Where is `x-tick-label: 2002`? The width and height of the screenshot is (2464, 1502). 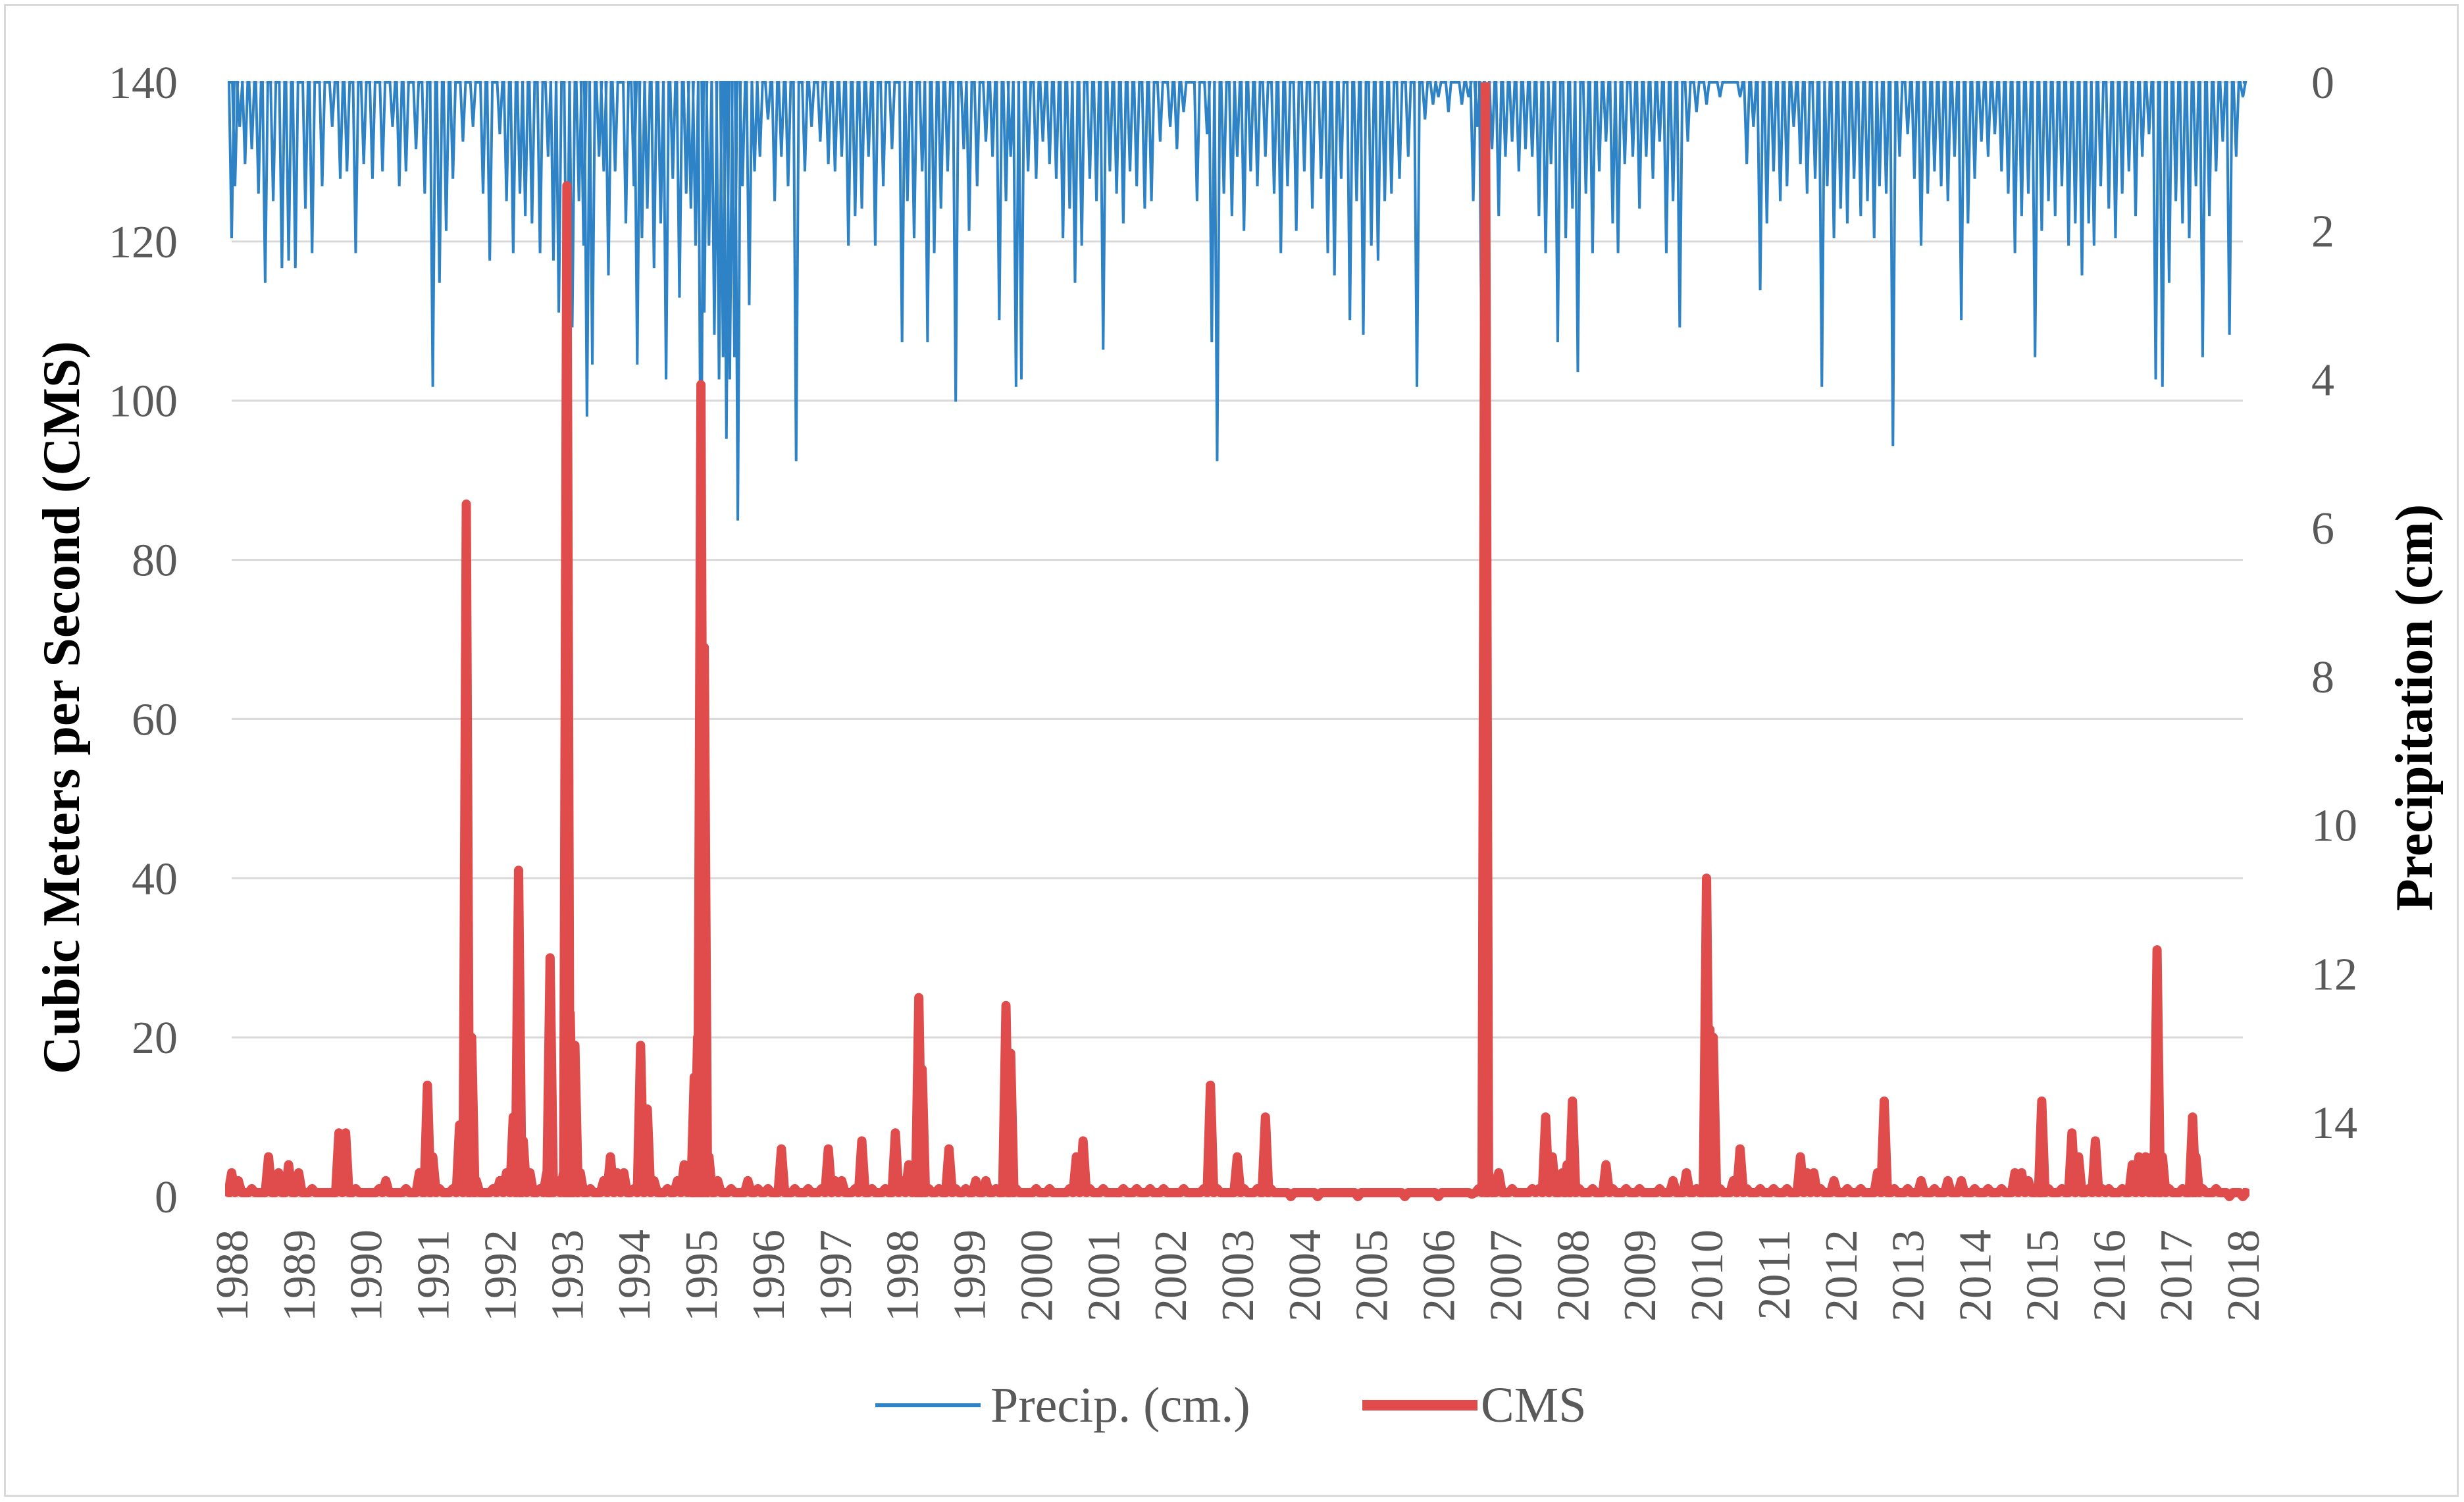
x-tick-label: 2002 is located at coordinates (1171, 1276).